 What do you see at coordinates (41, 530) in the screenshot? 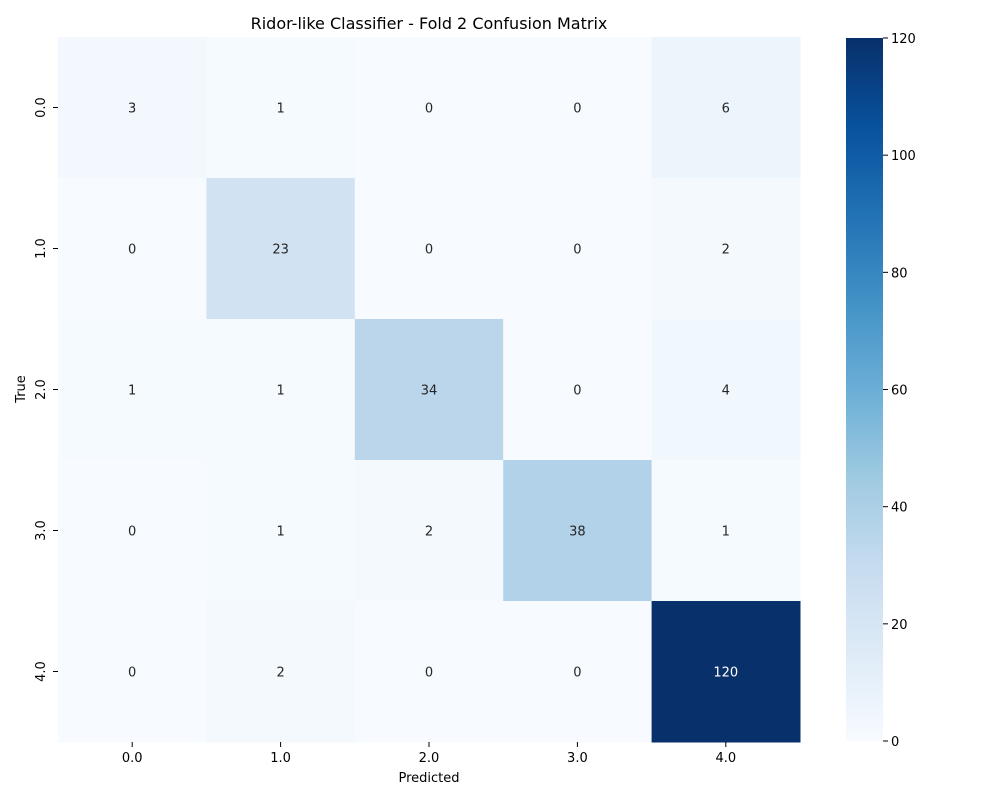
I see `y-tick-label: 3.0` at bounding box center [41, 530].